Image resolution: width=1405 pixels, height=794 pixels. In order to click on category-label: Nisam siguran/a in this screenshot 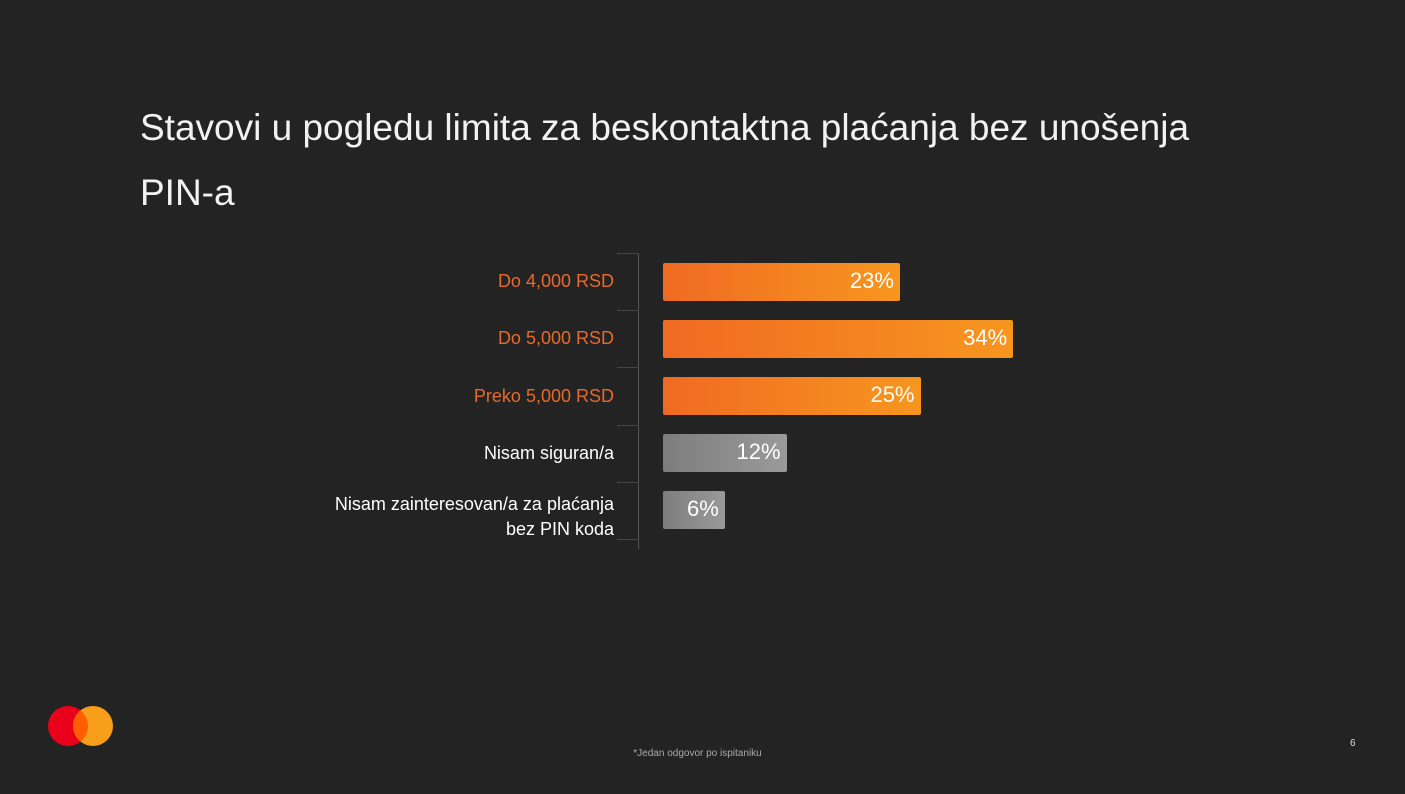, I will do `click(548, 452)`.